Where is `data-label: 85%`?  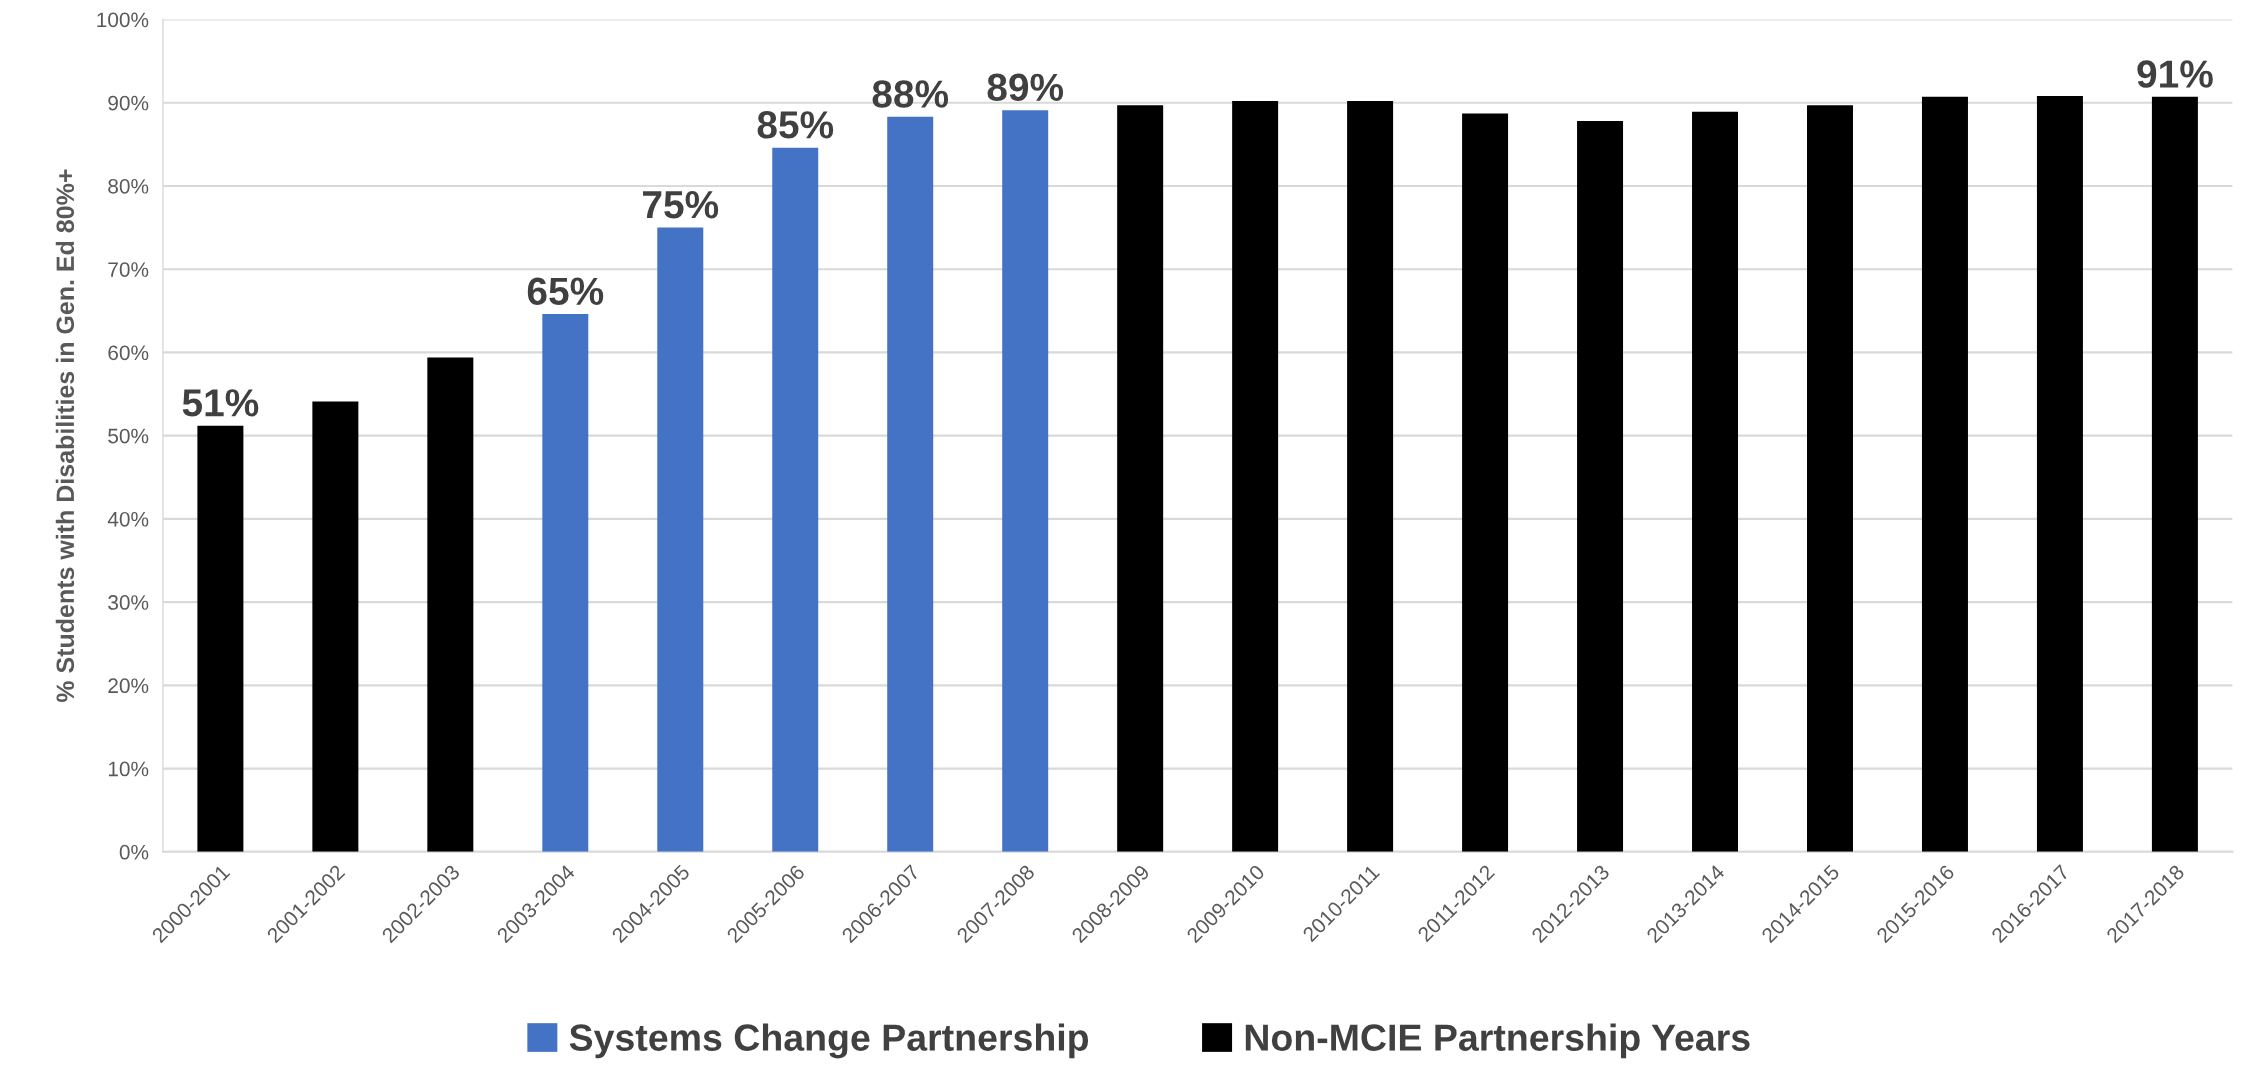 data-label: 85% is located at coordinates (795, 125).